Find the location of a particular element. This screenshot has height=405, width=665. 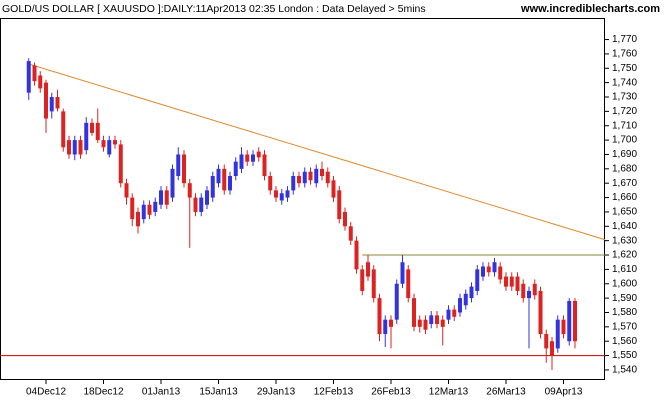

x-tick-label: 01Jan13 is located at coordinates (161, 392).